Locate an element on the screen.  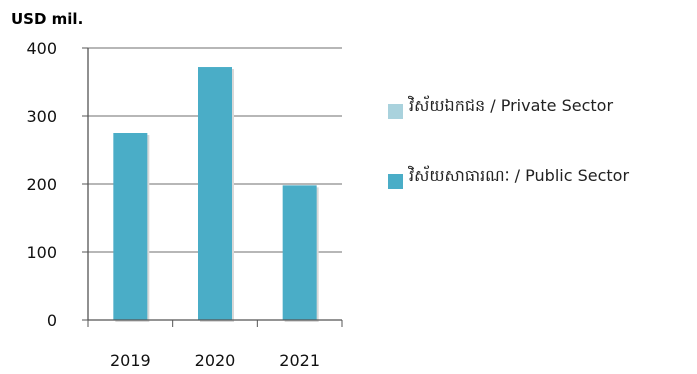
y-tick-label-200: 200 is located at coordinates (41, 184).